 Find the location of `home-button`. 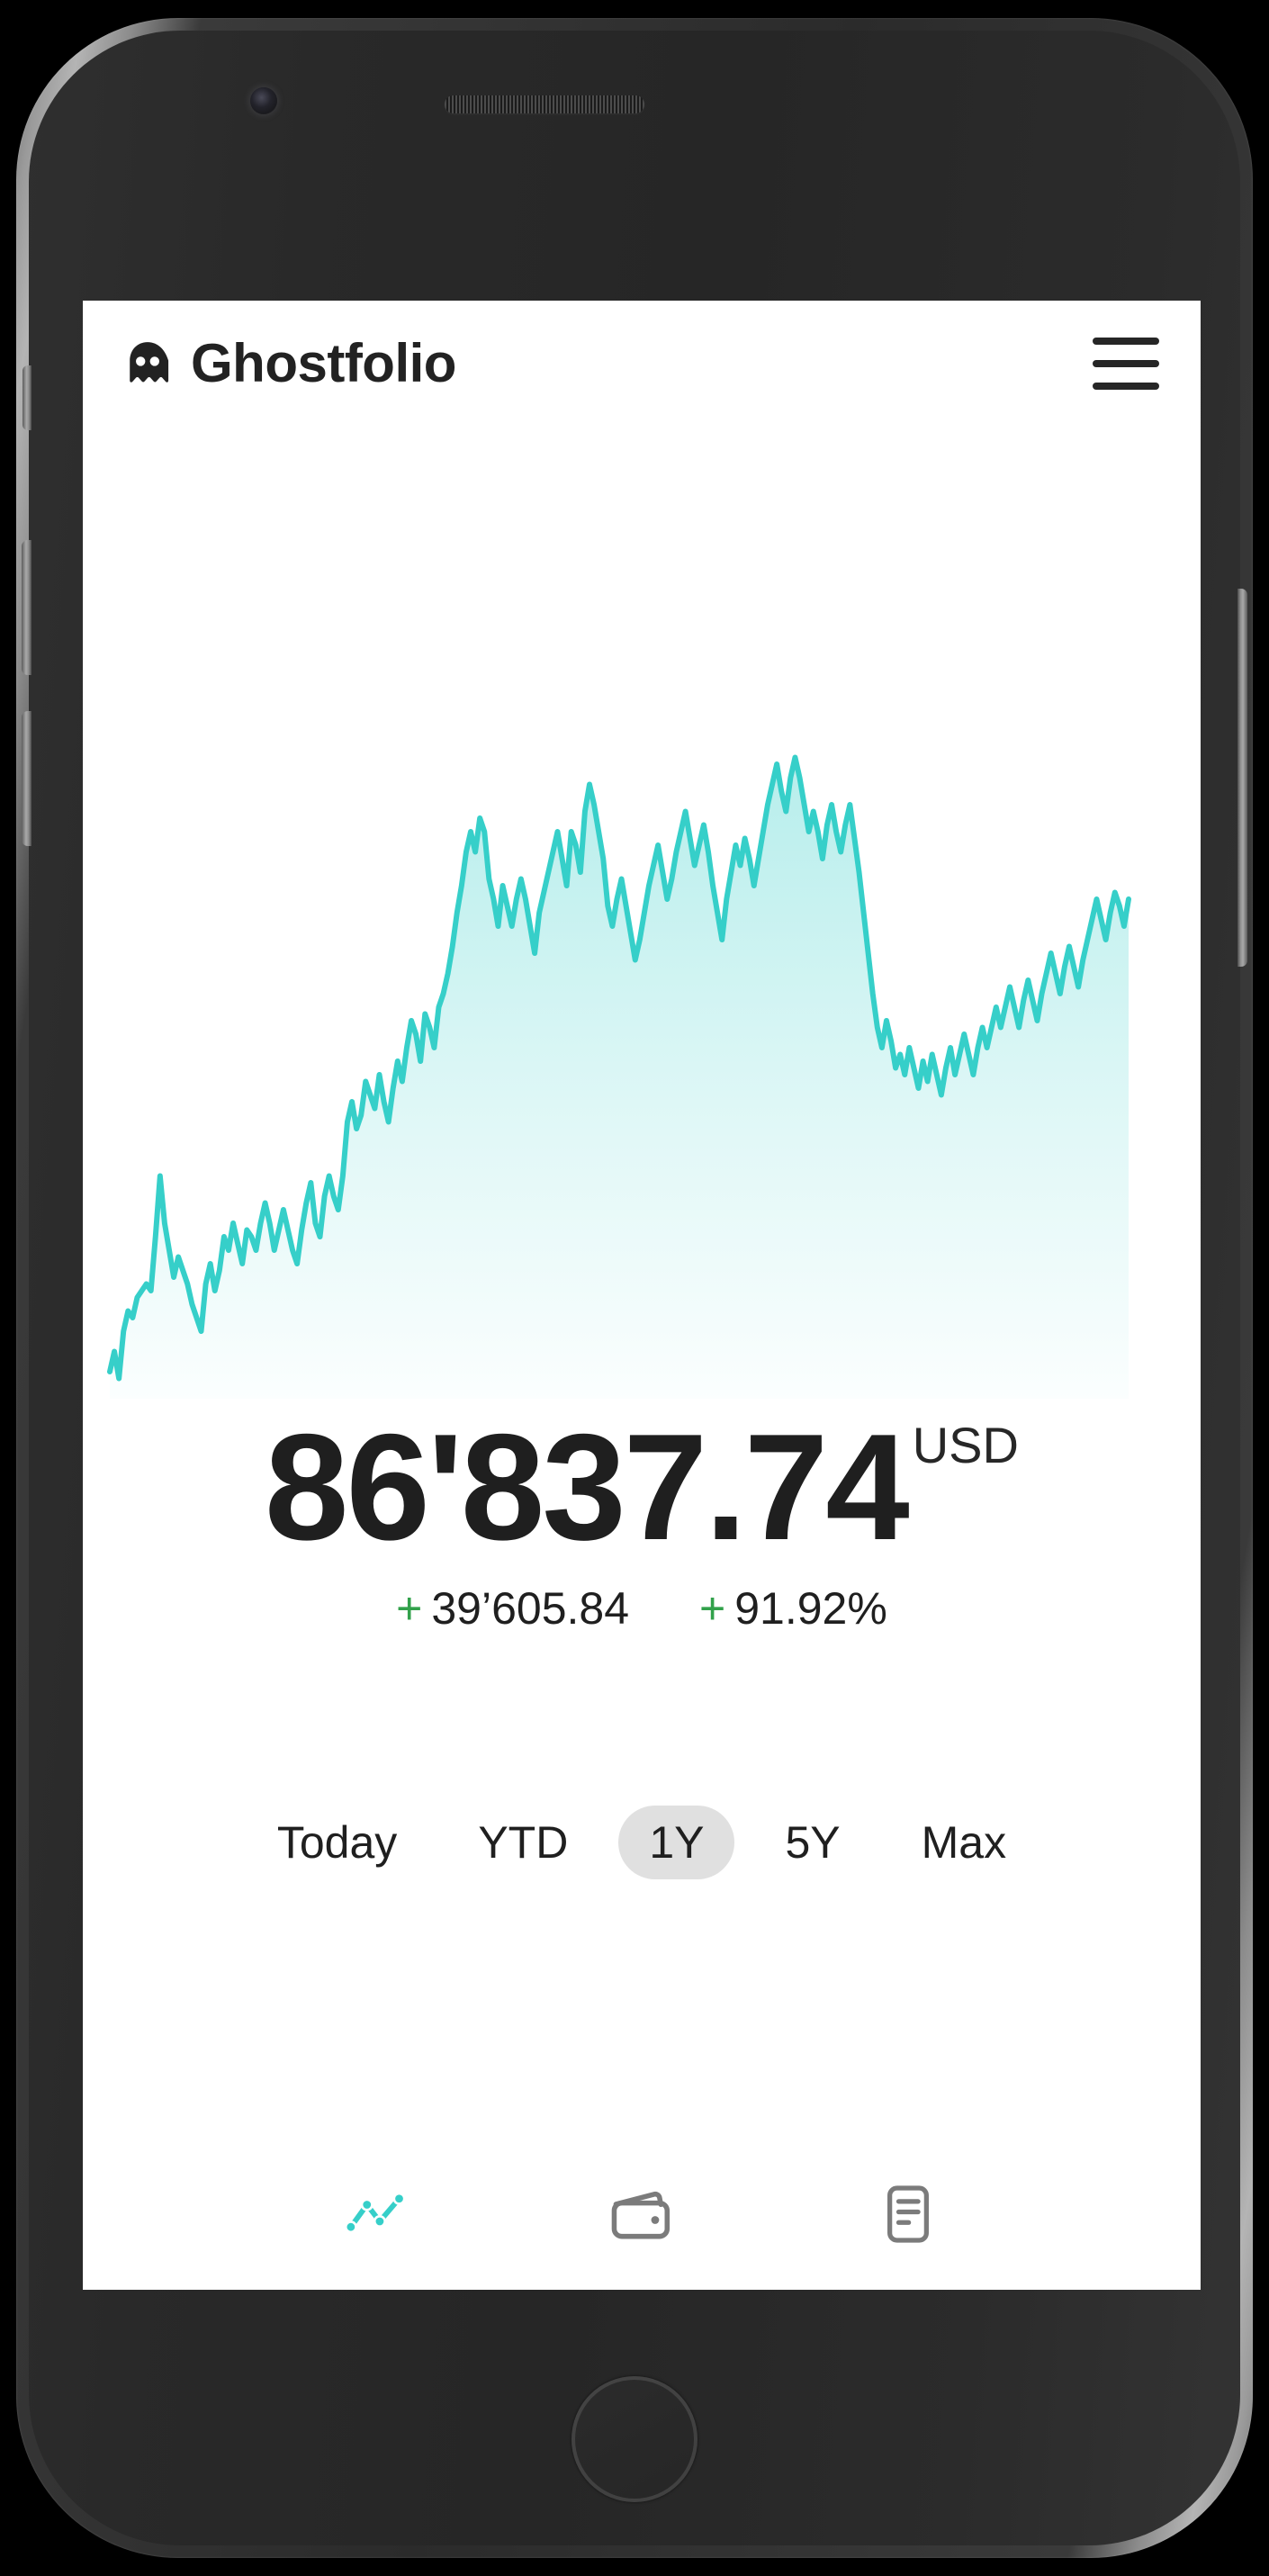

home-button is located at coordinates (635, 2439).